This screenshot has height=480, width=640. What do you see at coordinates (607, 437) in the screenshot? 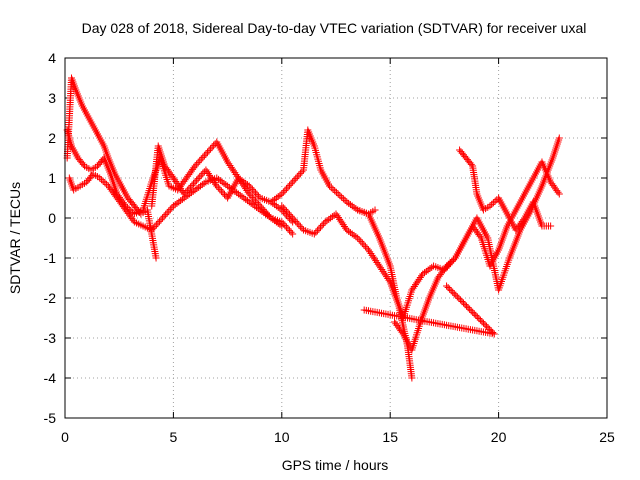
I see `x-tick-label: 25` at bounding box center [607, 437].